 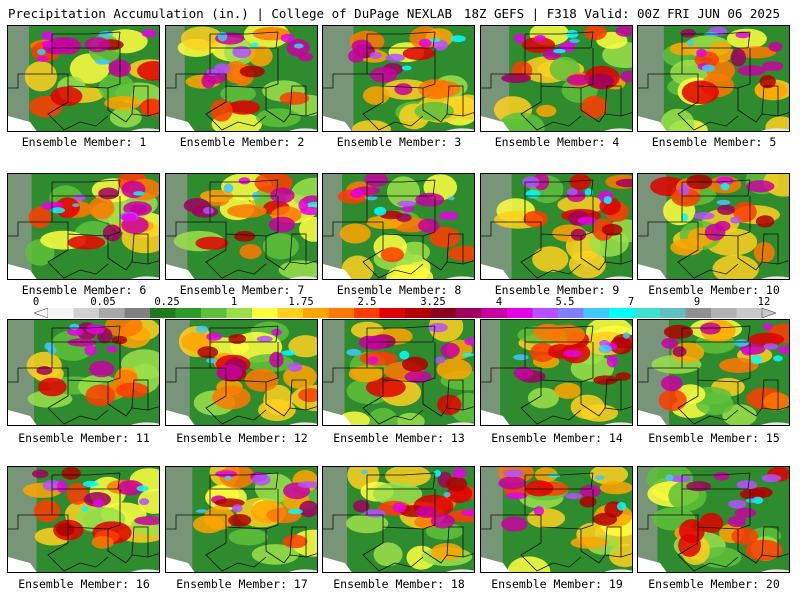 I want to click on ensemble-member-label: Ensemble Member: 7, so click(x=242, y=290).